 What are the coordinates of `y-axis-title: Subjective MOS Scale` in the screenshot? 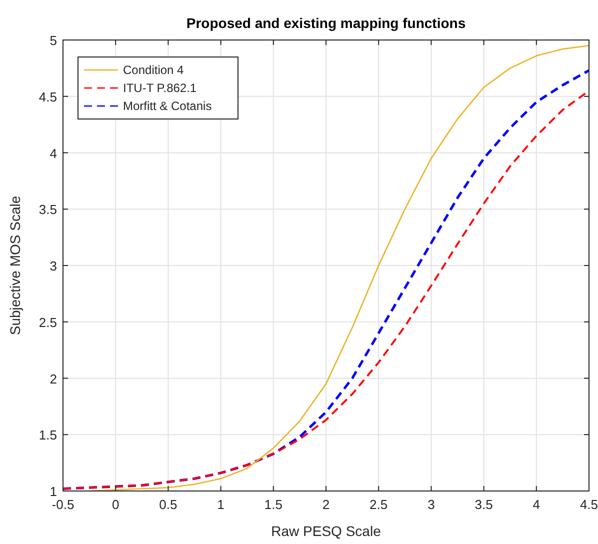 It's located at (15, 266).